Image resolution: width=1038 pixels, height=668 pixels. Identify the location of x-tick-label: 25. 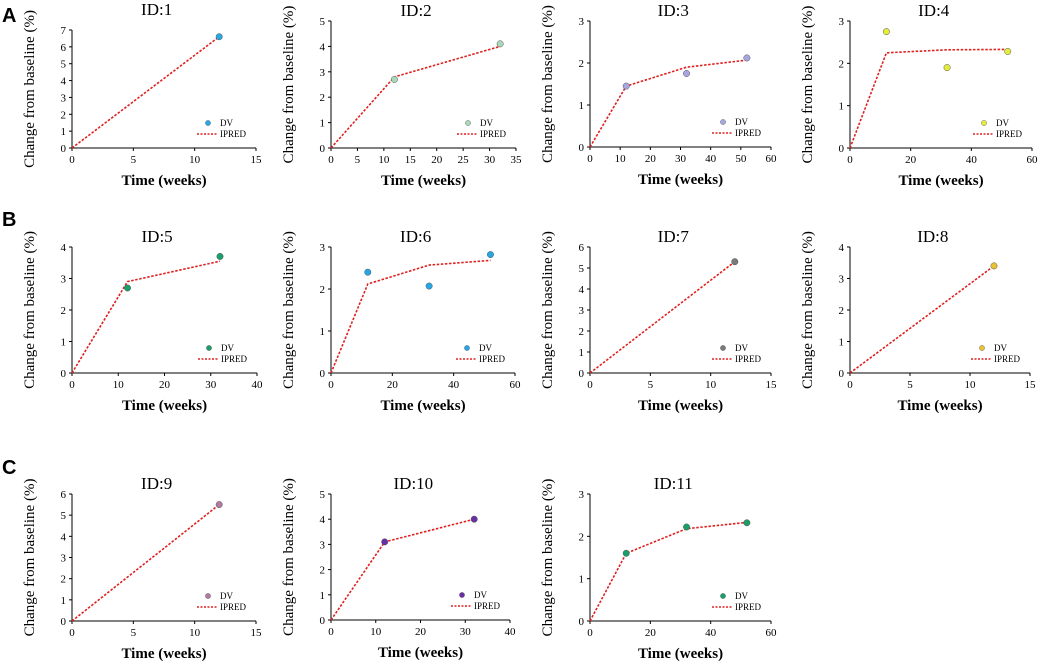
(464, 160).